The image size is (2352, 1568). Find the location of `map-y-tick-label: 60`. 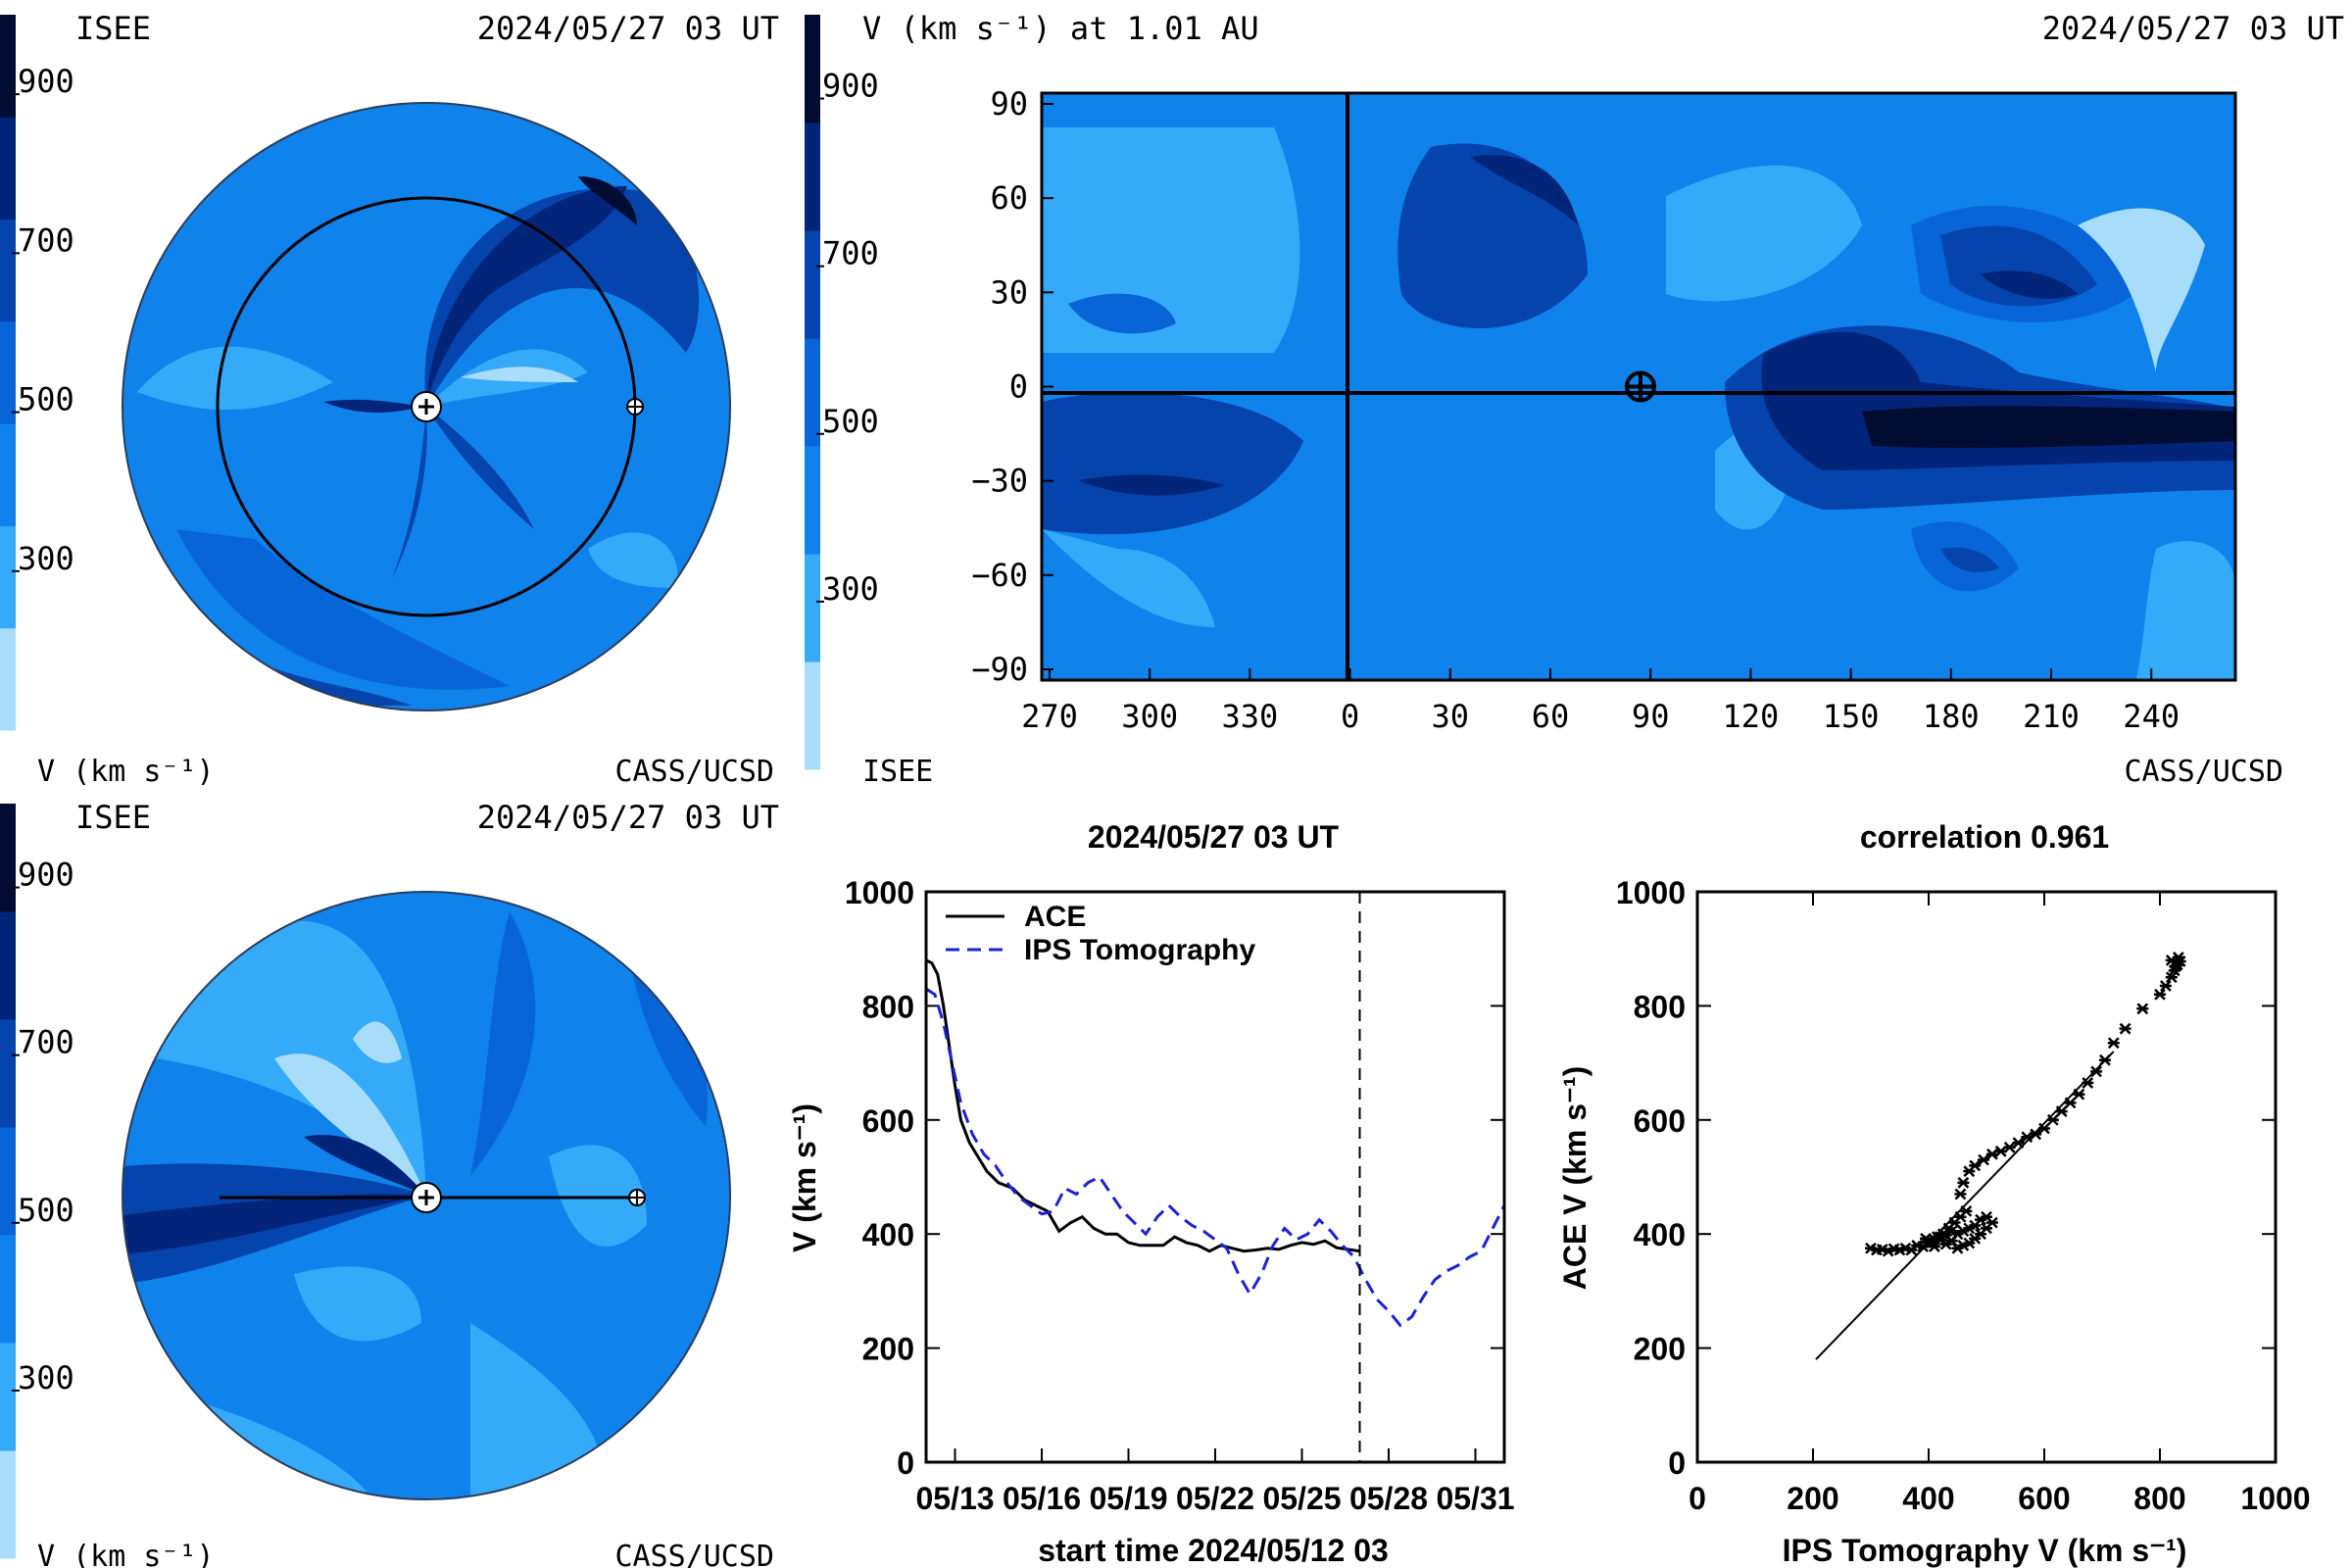

map-y-tick-label: 60 is located at coordinates (1009, 198).